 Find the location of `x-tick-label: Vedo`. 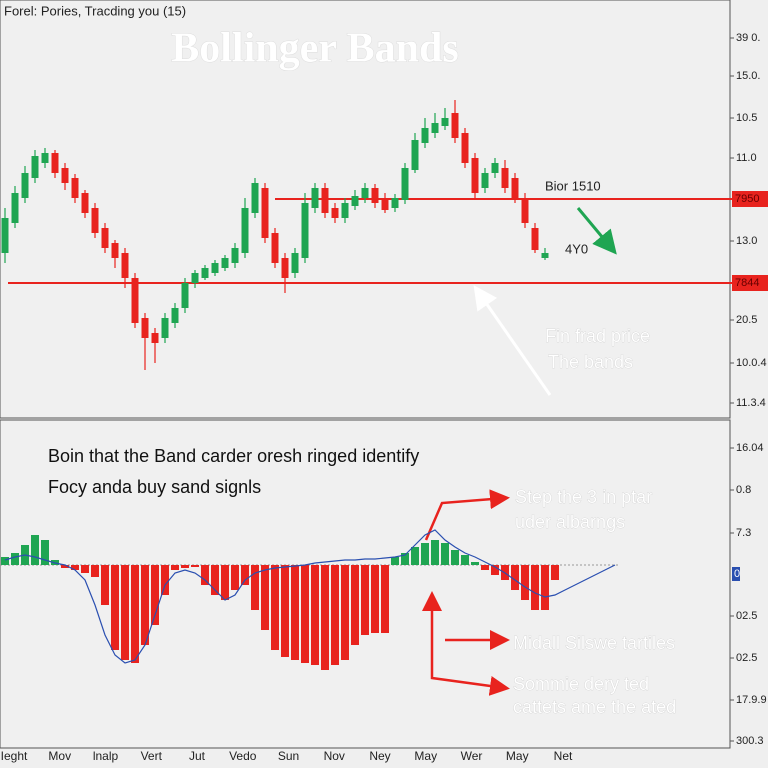

x-tick-label: Vedo is located at coordinates (243, 756).